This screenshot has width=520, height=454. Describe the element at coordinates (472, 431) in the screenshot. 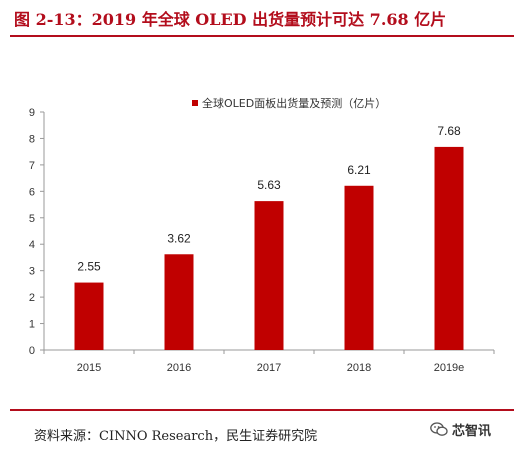

I see `watermark-label: 芯智讯` at that location.